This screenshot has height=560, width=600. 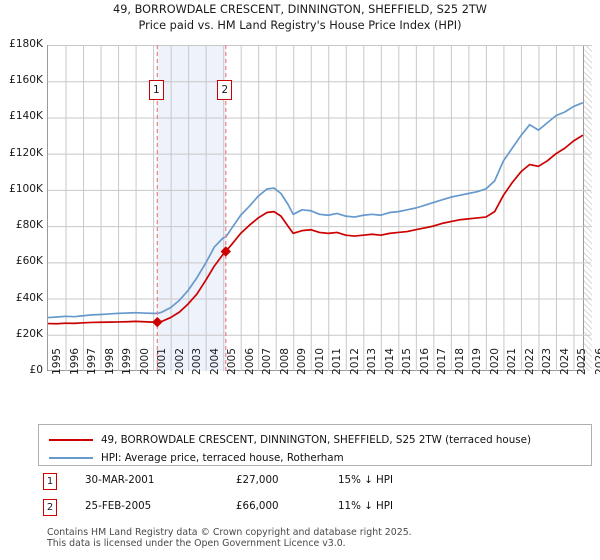 I want to click on transaction-index-badge: 2, so click(x=50, y=507).